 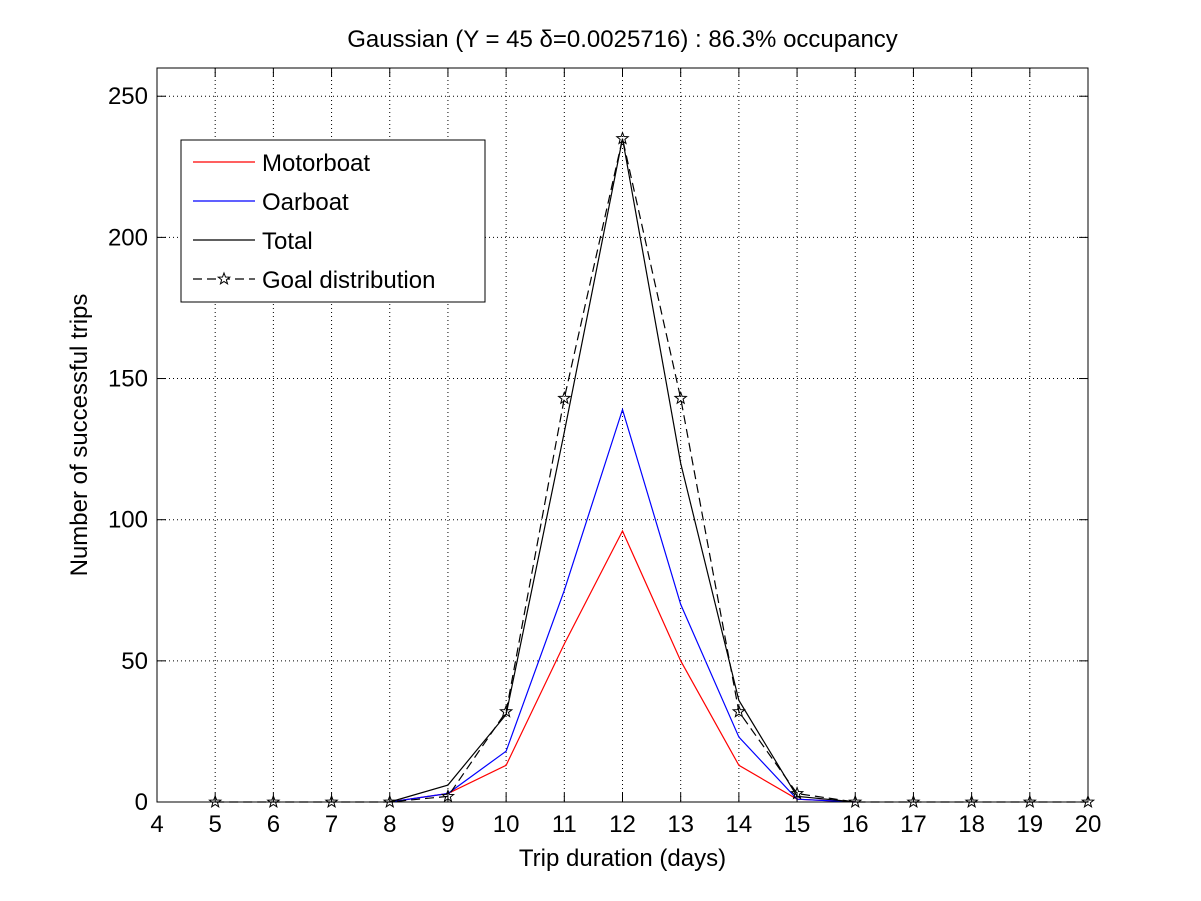 I want to click on x-axis-label: Trip duration (days), so click(x=622, y=858).